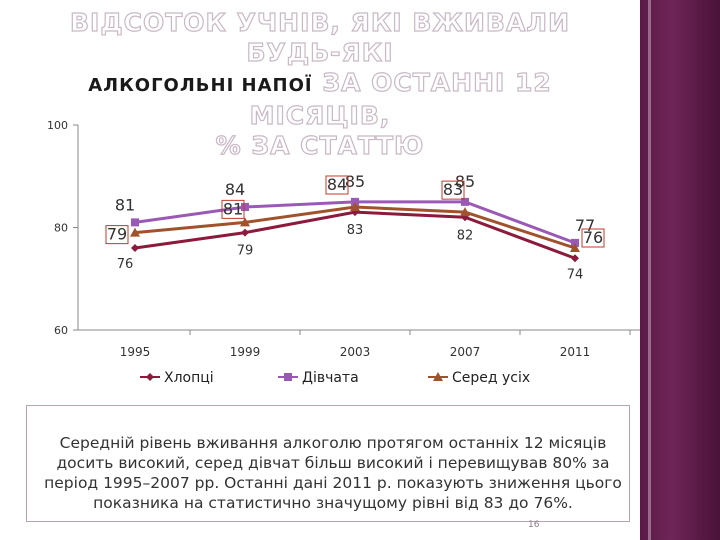 The height and width of the screenshot is (540, 720). What do you see at coordinates (57, 125) in the screenshot?
I see `y-tick-label: 100` at bounding box center [57, 125].